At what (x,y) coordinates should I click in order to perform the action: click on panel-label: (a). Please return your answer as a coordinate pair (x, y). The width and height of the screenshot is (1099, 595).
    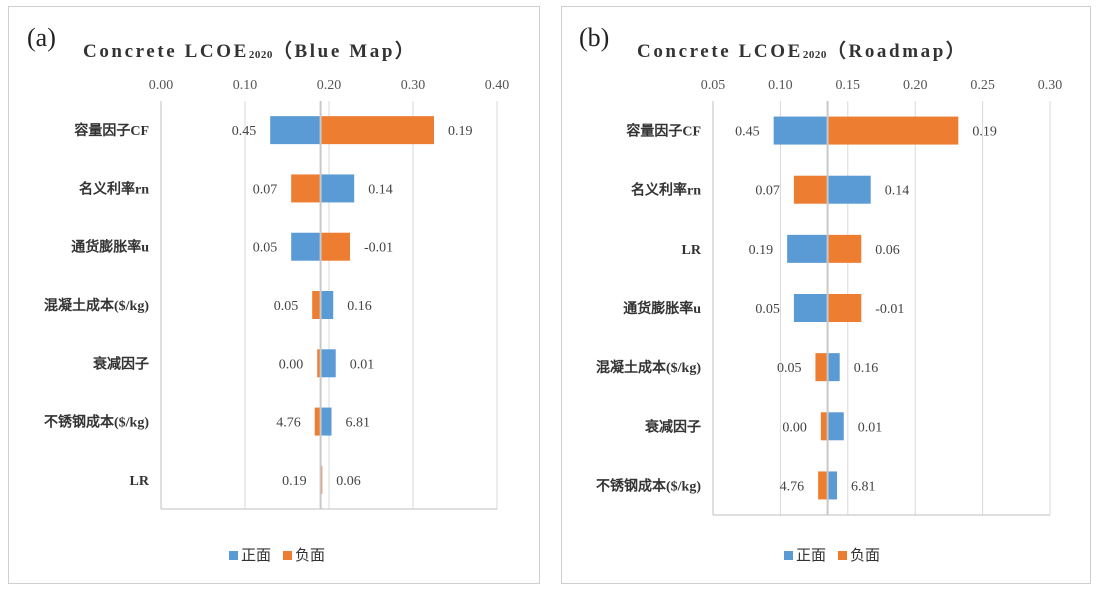
    Looking at the image, I should click on (41, 37).